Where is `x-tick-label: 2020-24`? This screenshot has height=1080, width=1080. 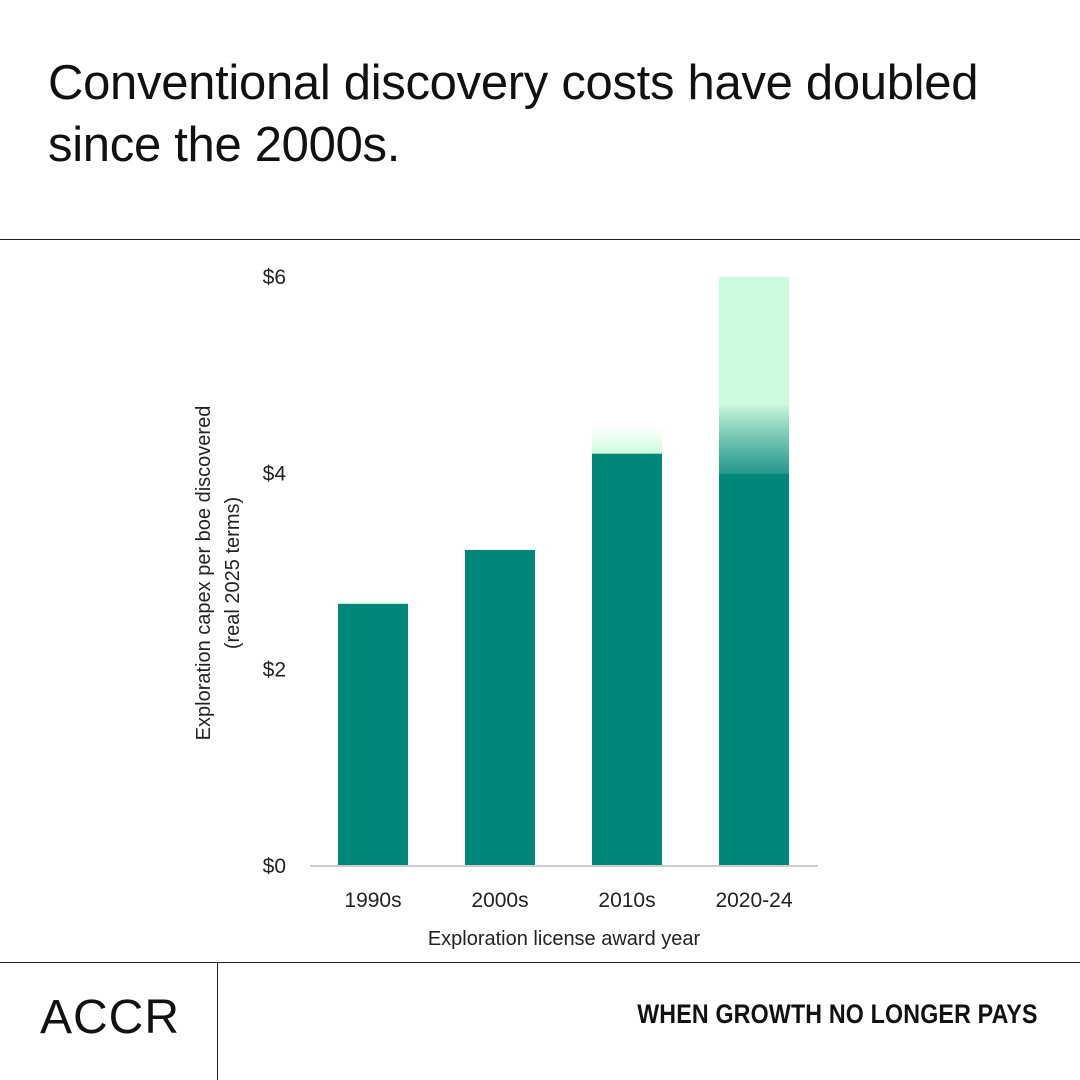 x-tick-label: 2020-24 is located at coordinates (753, 900).